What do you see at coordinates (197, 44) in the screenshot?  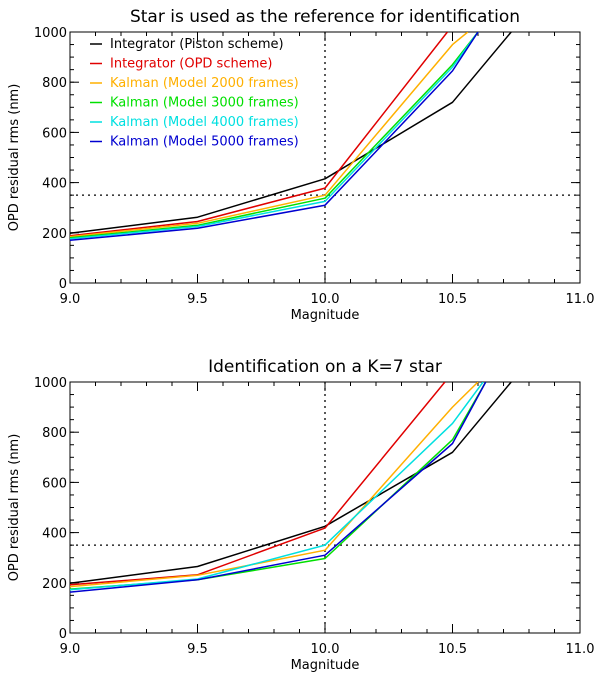 I see `legend-entry: Integrator (Piston scheme)` at bounding box center [197, 44].